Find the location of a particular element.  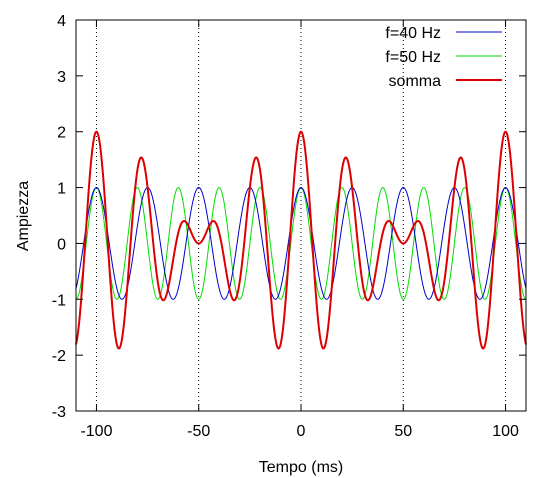

y-tick-label: 0 is located at coordinates (61, 244).